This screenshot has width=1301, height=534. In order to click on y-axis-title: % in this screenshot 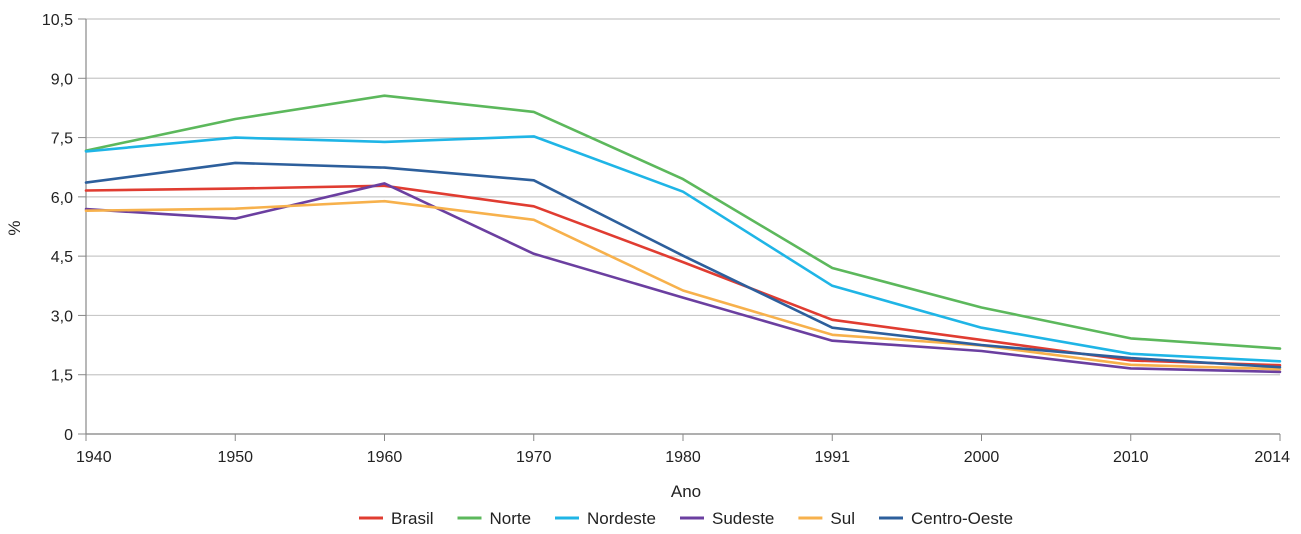, I will do `click(14, 227)`.